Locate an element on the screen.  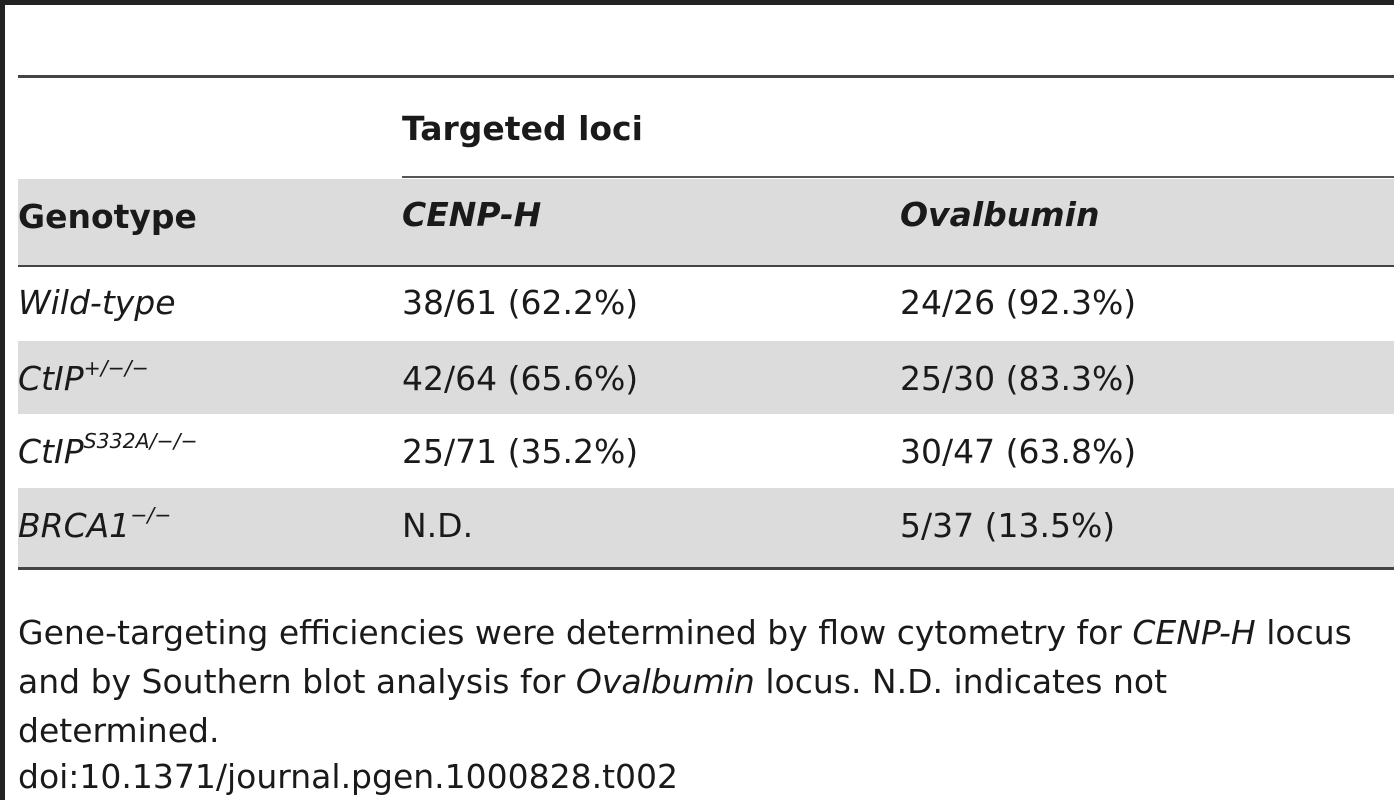
header-bottom-rule is located at coordinates (706, 266).